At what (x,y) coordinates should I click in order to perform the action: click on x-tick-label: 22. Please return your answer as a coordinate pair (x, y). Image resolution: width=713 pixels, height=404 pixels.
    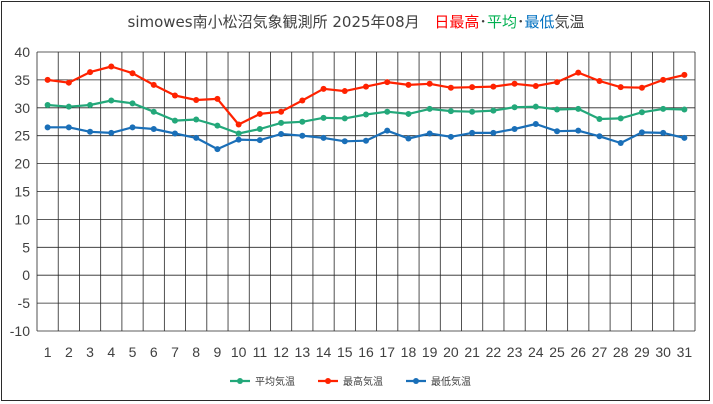
    Looking at the image, I should click on (494, 352).